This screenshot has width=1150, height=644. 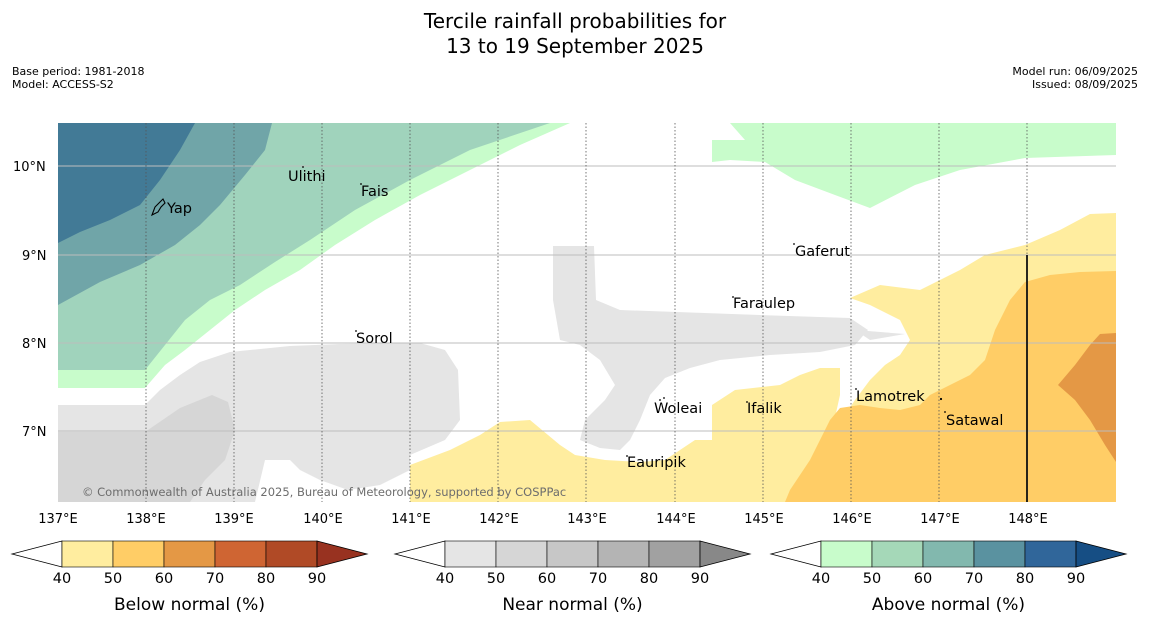 I want to click on place-gaferut: Gaferut, so click(x=822, y=252).